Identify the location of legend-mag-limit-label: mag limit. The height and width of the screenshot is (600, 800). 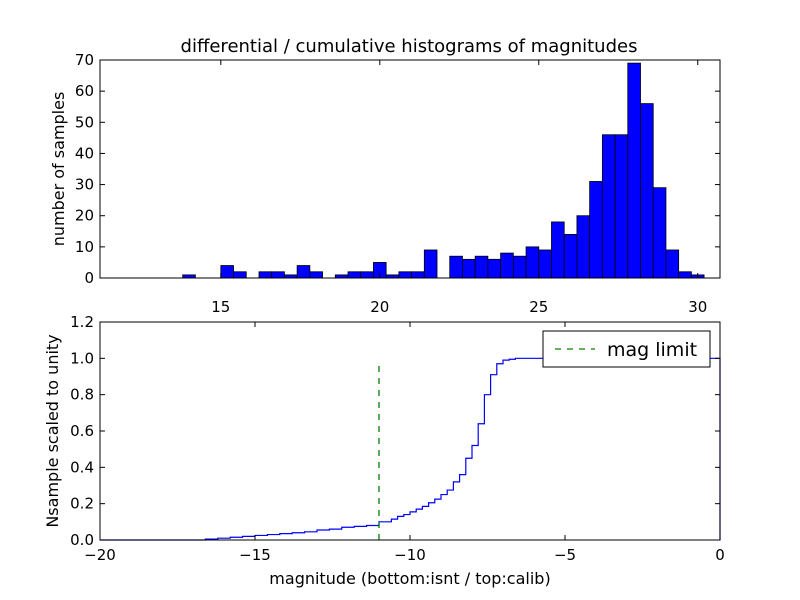
(652, 350).